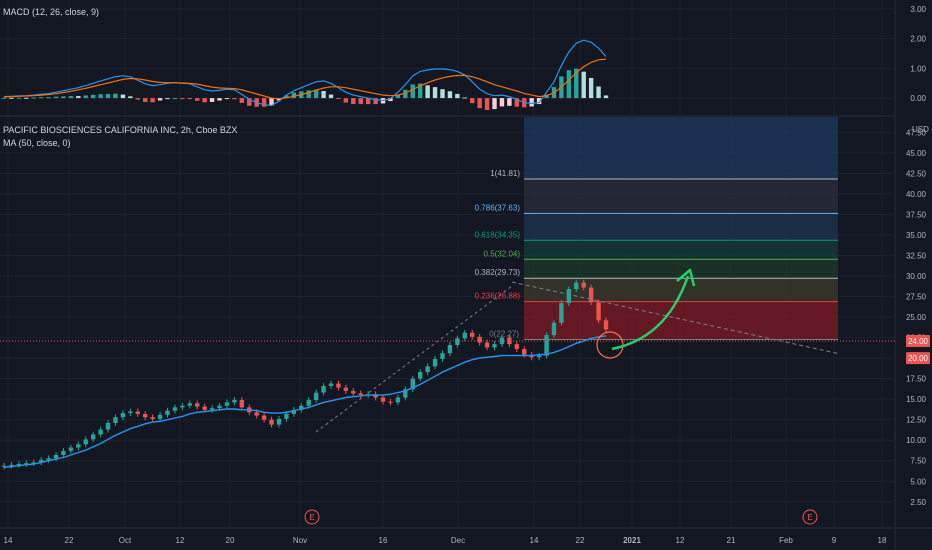 The image size is (932, 550). Describe the element at coordinates (51, 12) in the screenshot. I see `macd-title: MACD (12, 26, close, 9)` at that location.